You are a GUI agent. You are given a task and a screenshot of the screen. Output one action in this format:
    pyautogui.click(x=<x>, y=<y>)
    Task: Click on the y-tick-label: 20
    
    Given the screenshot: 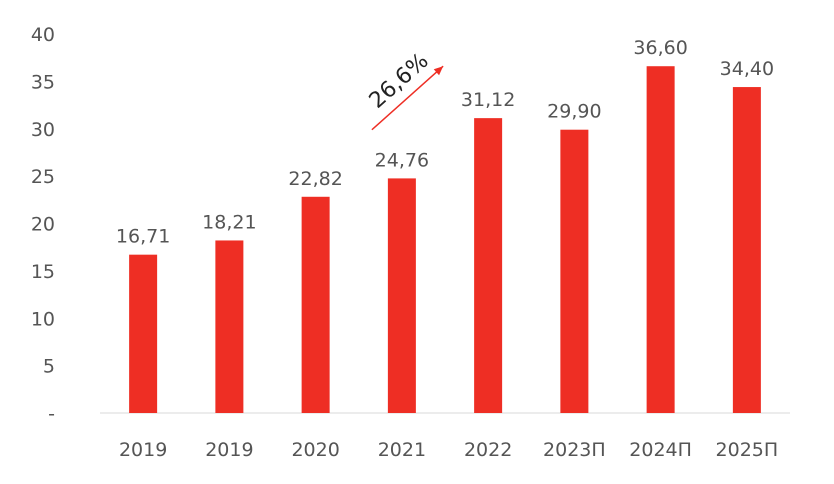 What is the action you would take?
    pyautogui.click(x=43, y=225)
    